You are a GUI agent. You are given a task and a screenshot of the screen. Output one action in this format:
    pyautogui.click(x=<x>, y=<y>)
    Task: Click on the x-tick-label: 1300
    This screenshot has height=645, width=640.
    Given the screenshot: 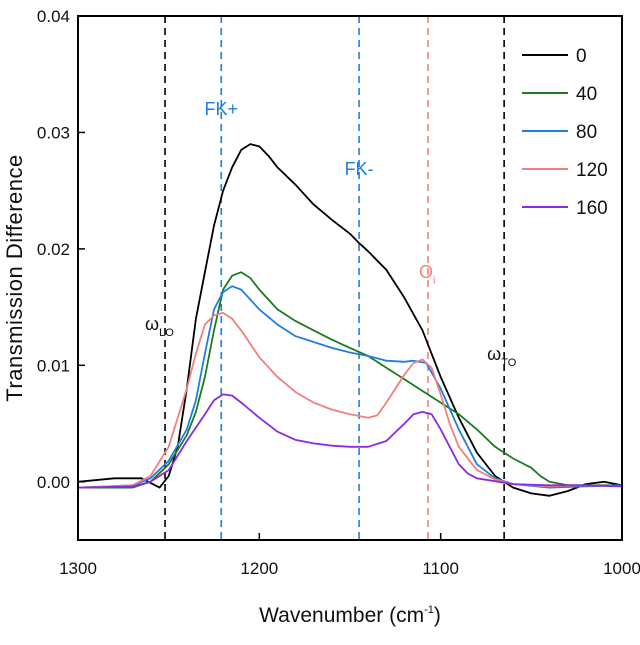 What is the action you would take?
    pyautogui.click(x=78, y=568)
    